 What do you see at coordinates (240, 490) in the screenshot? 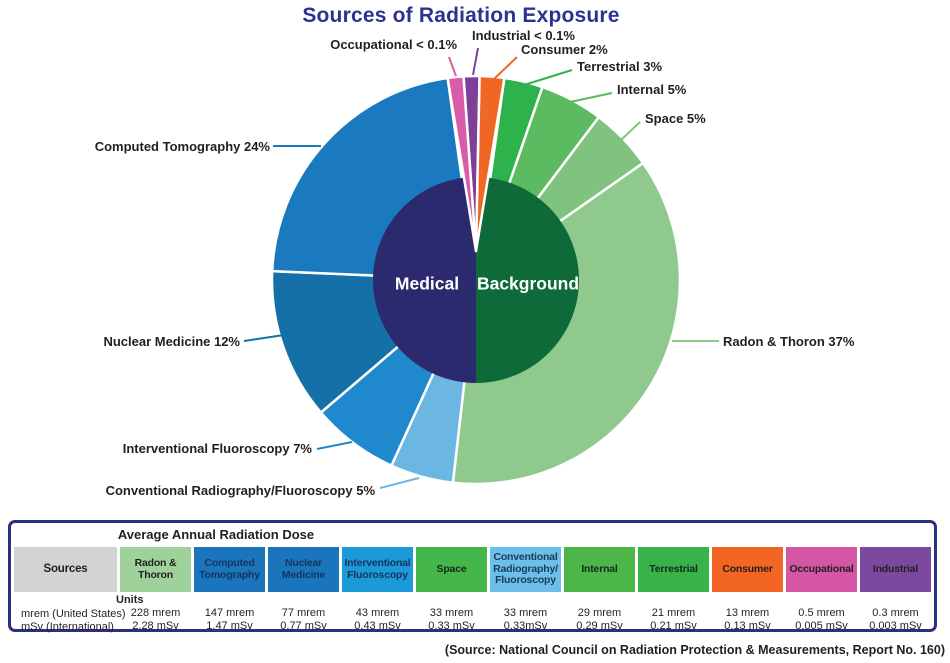
I see `callout-label-conventional: Conventional Radiography/Fluoroscopy 5%` at bounding box center [240, 490].